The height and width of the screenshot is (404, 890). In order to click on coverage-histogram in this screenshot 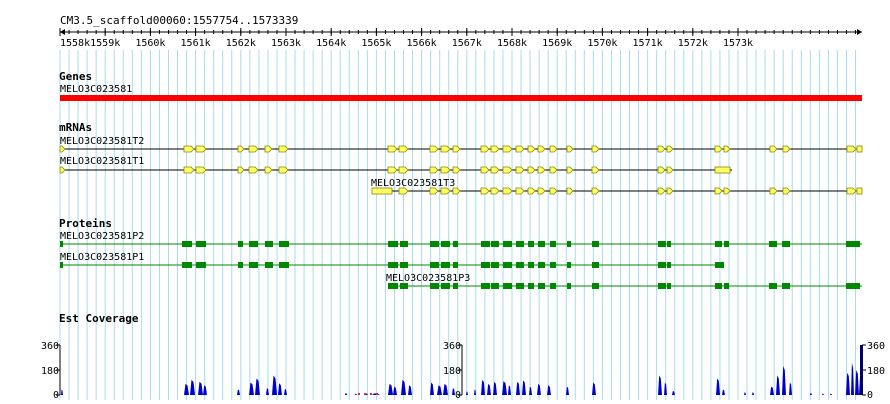, I will do `click(461, 379)`.